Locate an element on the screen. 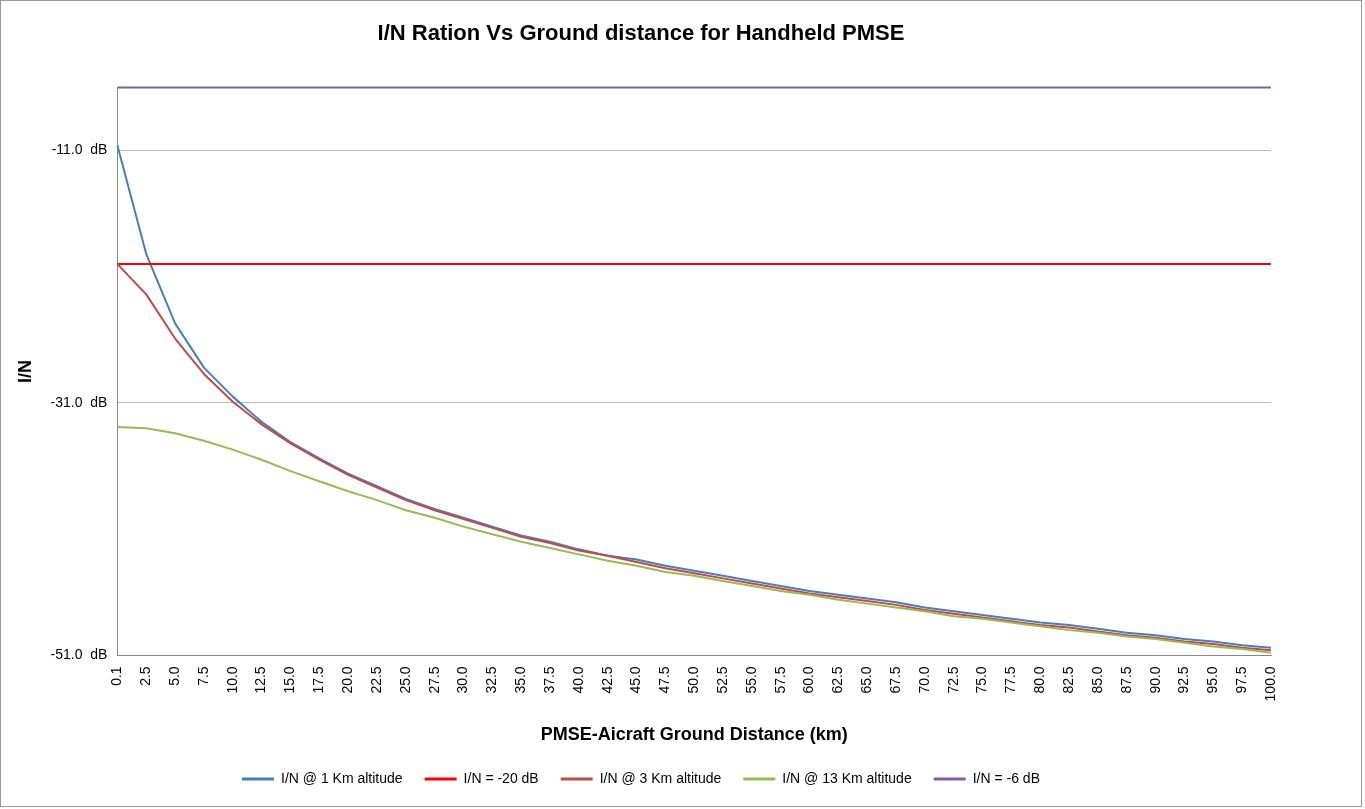  legend-label: I/N = -6 dB is located at coordinates (1006, 777).